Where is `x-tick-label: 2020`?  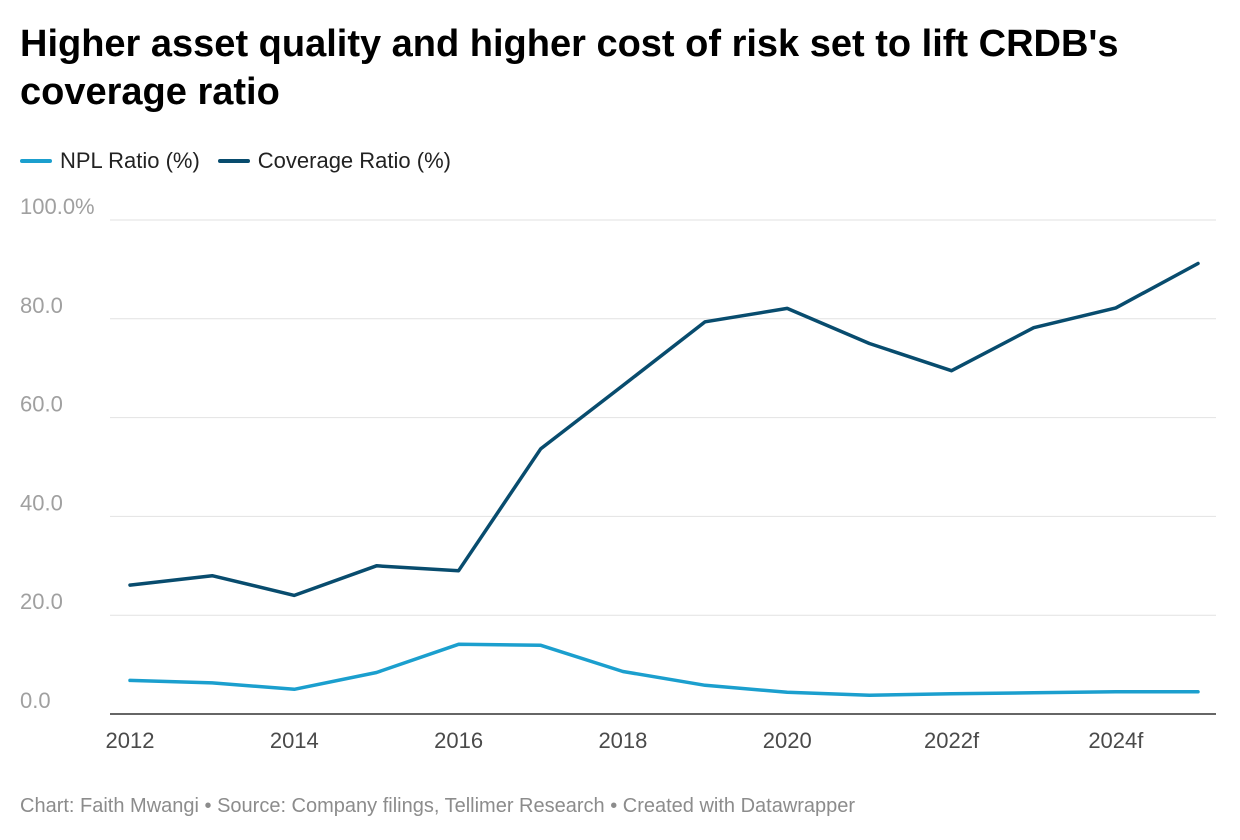 x-tick-label: 2020 is located at coordinates (787, 740).